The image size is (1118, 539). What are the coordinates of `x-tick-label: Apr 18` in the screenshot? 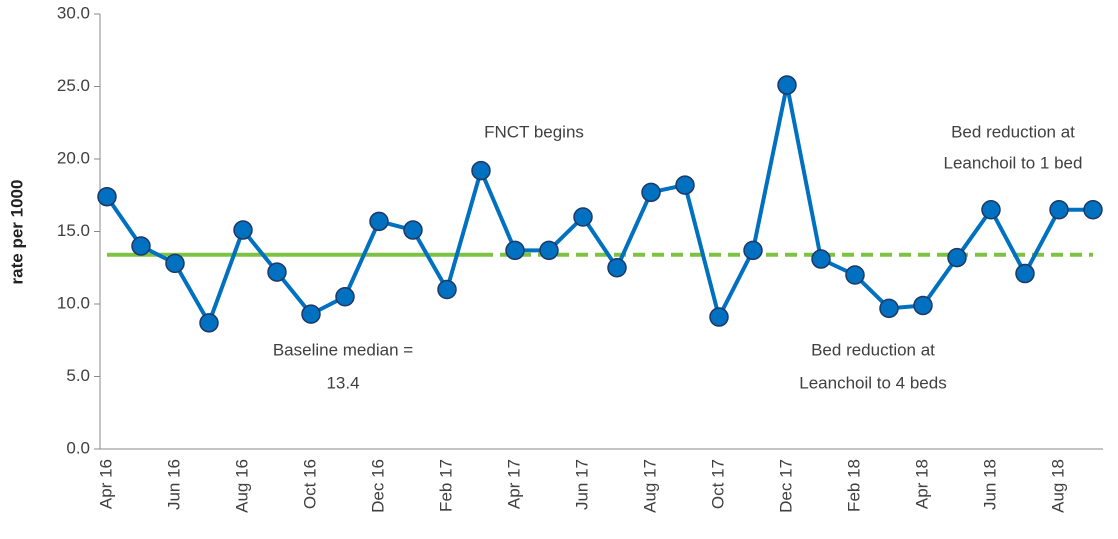 It's located at (921, 484).